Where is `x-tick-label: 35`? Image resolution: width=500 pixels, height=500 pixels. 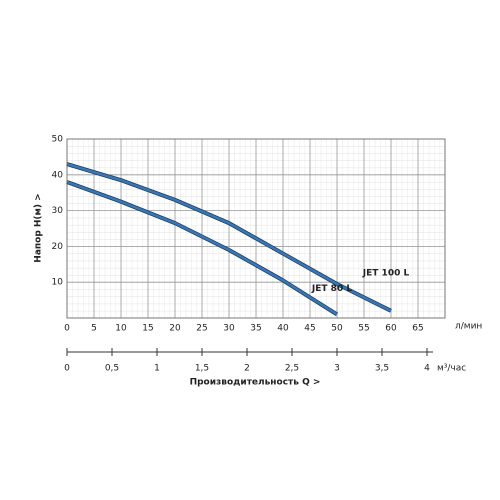
x-tick-label: 35 is located at coordinates (255, 329).